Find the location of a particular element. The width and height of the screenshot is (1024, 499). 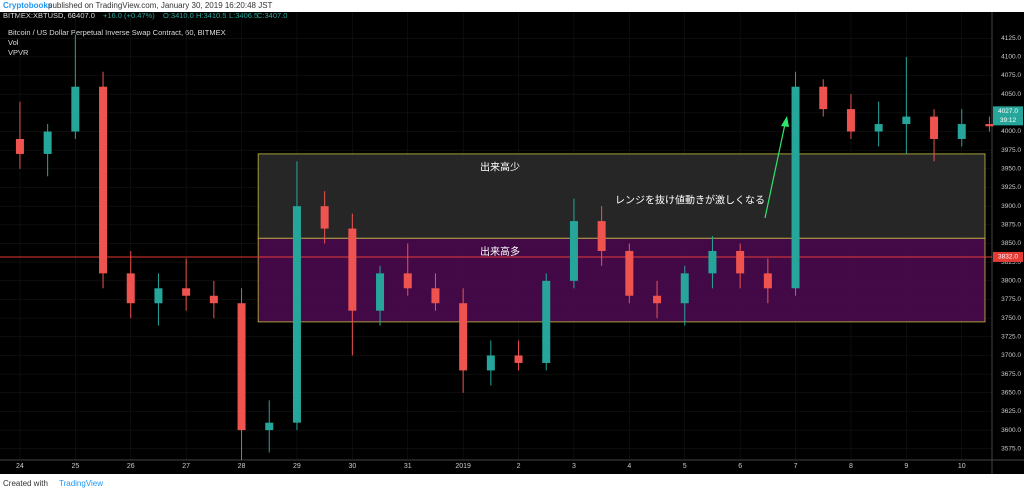

x-tick-label: 3 is located at coordinates (574, 466).